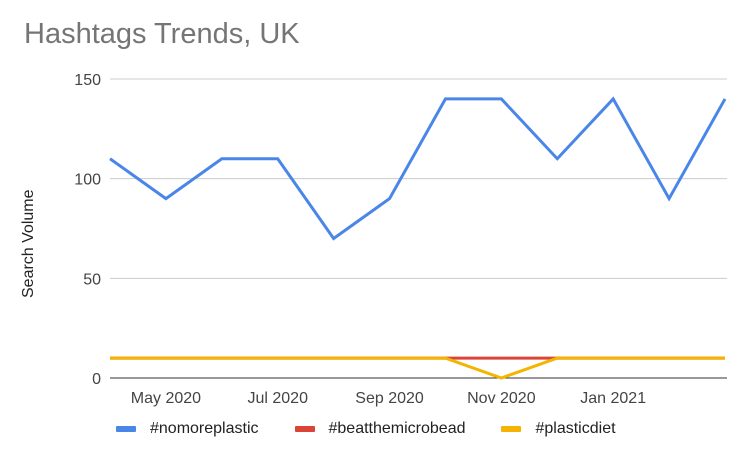 Image resolution: width=750 pixels, height=464 pixels. What do you see at coordinates (87, 180) in the screenshot?
I see `y-tick-label: 100` at bounding box center [87, 180].